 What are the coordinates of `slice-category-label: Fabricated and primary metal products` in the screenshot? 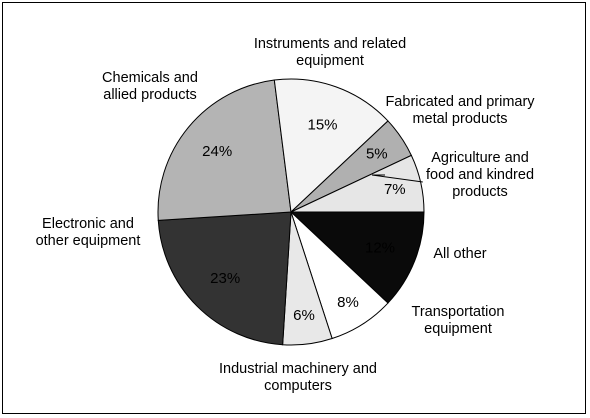 It's located at (460, 110).